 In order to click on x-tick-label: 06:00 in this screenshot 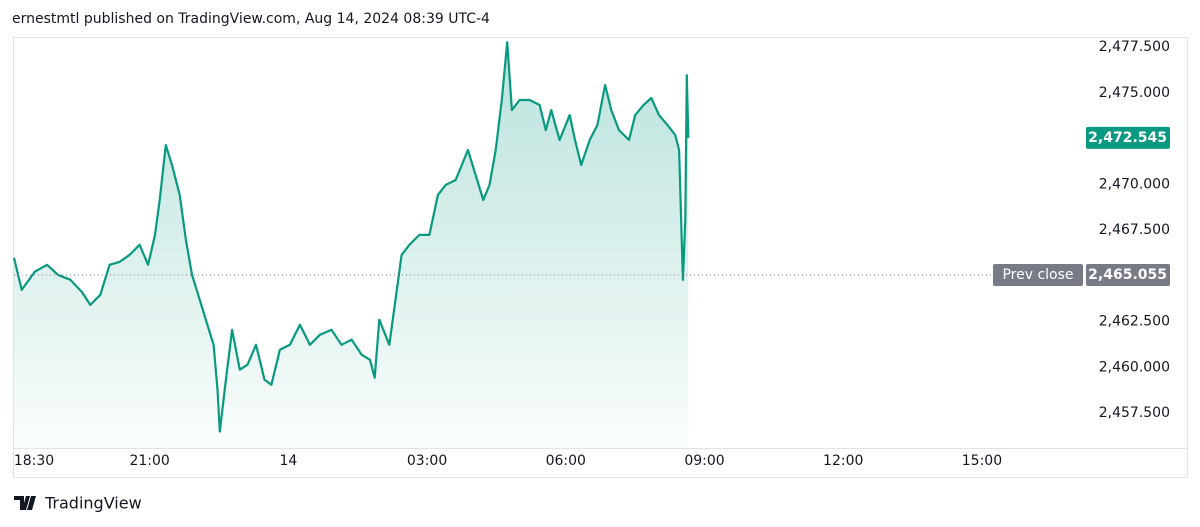, I will do `click(566, 461)`.